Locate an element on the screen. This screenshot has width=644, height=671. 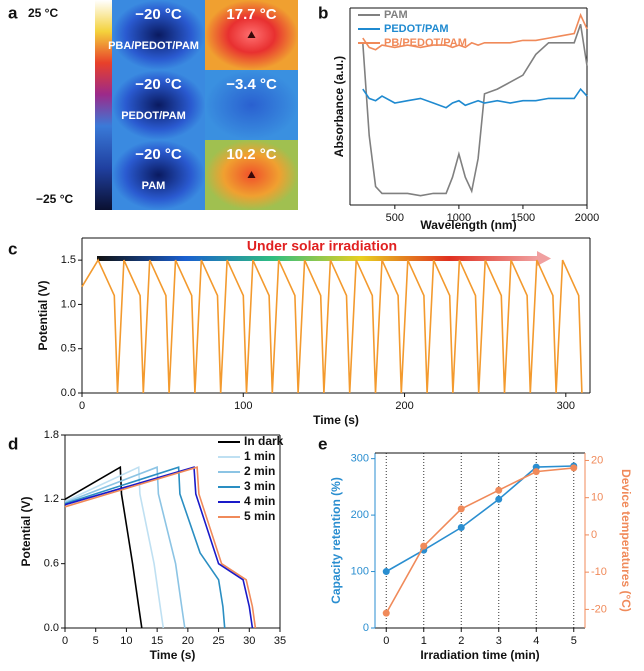
cell-sample: PBA/PEDOT/PAM is located at coordinates (153, 46).